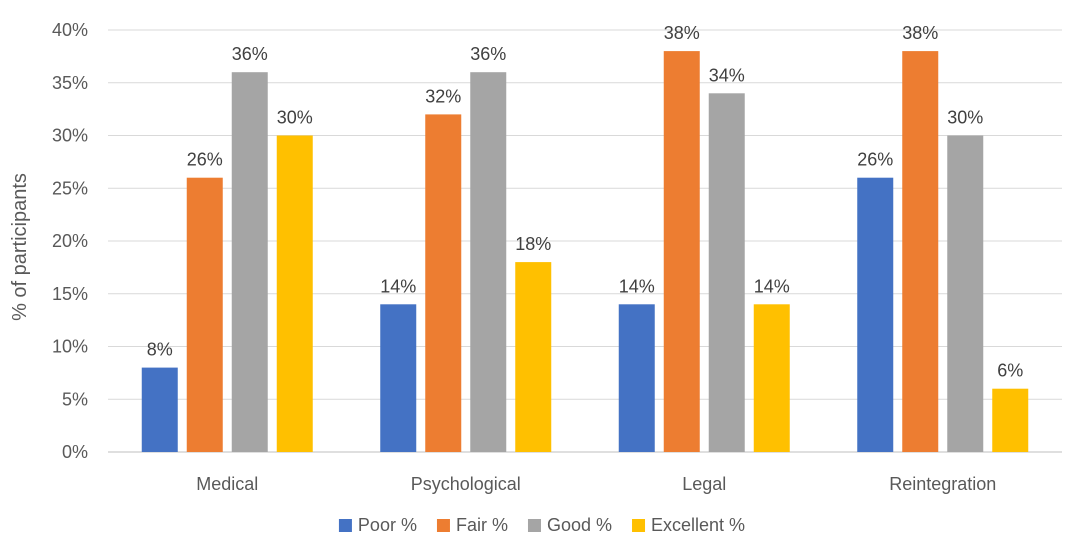  I want to click on data-label: 34%, so click(727, 75).